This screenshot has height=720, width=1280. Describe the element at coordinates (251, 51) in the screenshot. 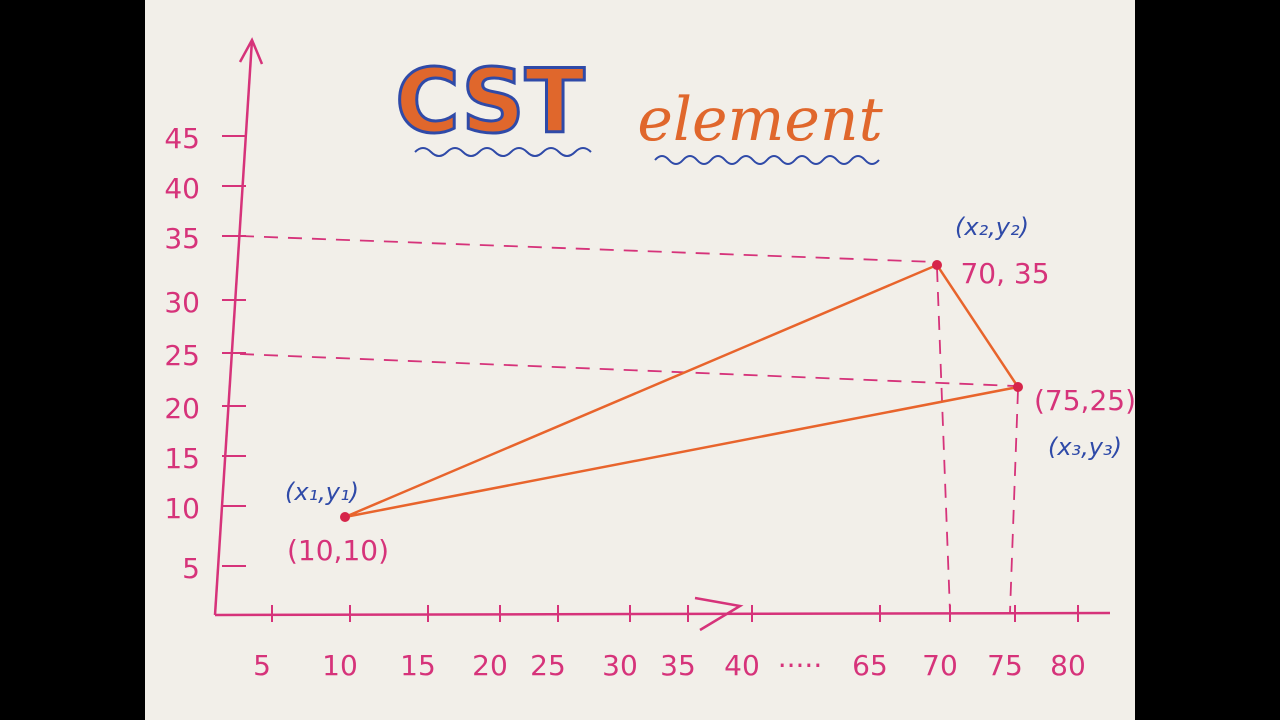

I see `y-arrow` at that location.